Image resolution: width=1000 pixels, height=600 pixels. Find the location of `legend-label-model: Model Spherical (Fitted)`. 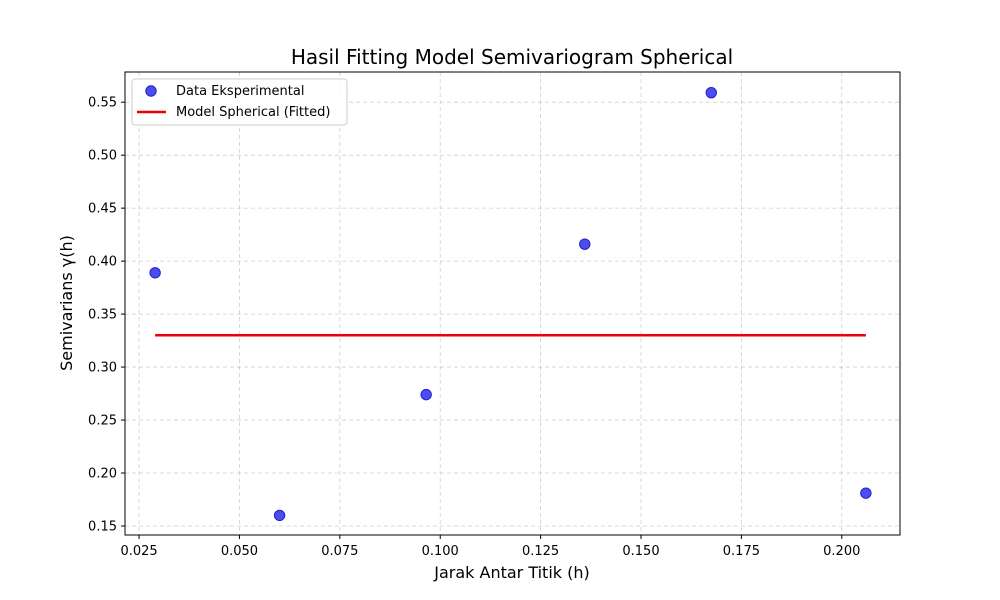

legend-label-model: Model Spherical (Fitted) is located at coordinates (253, 112).